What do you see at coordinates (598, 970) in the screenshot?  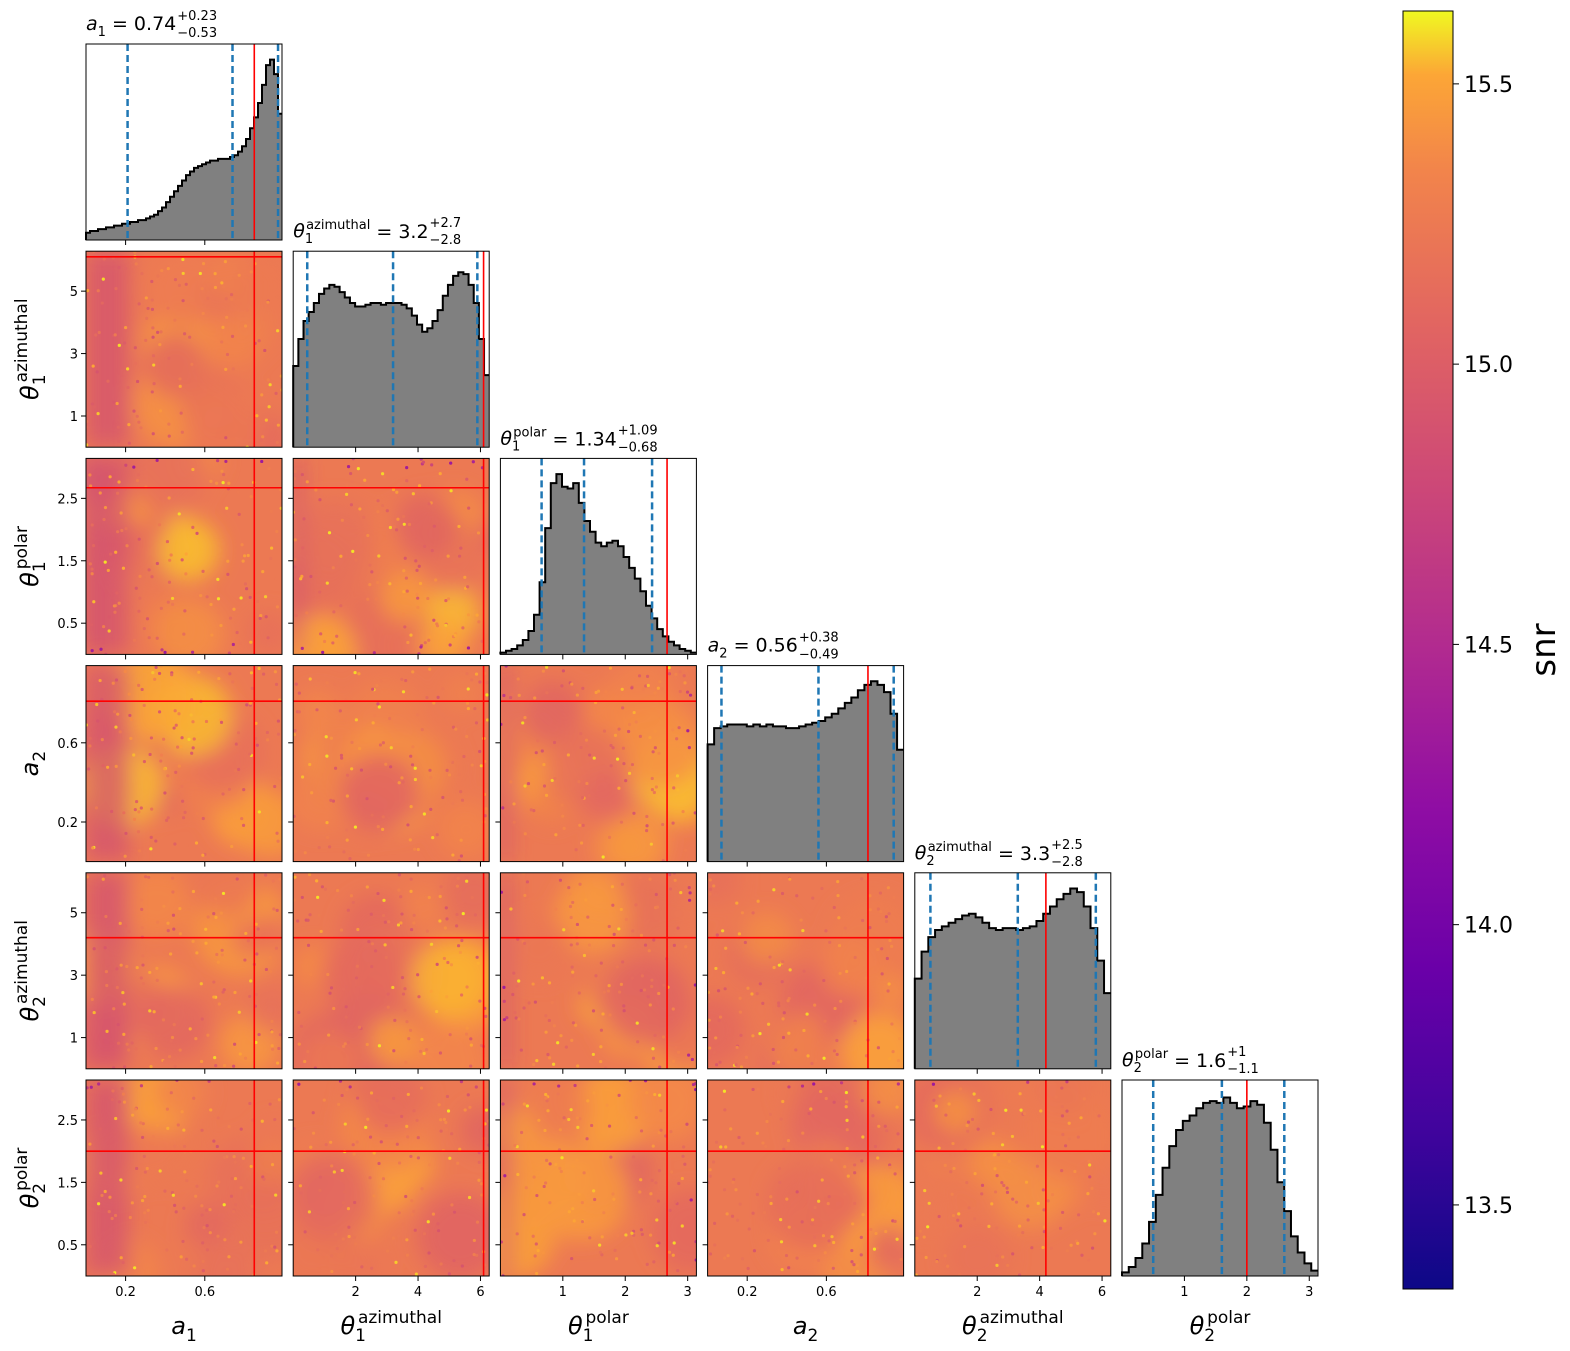 I see `scatter-density` at bounding box center [598, 970].